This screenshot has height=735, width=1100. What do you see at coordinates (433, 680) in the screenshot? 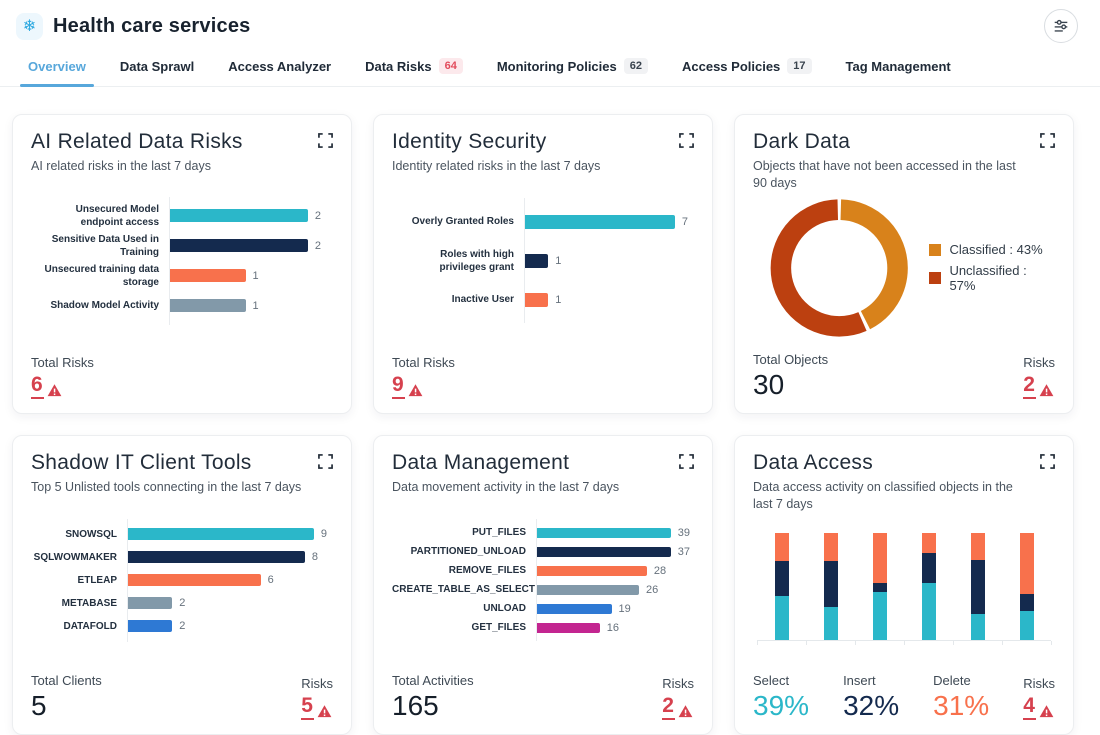
I see `stat-label: Total Activities` at bounding box center [433, 680].